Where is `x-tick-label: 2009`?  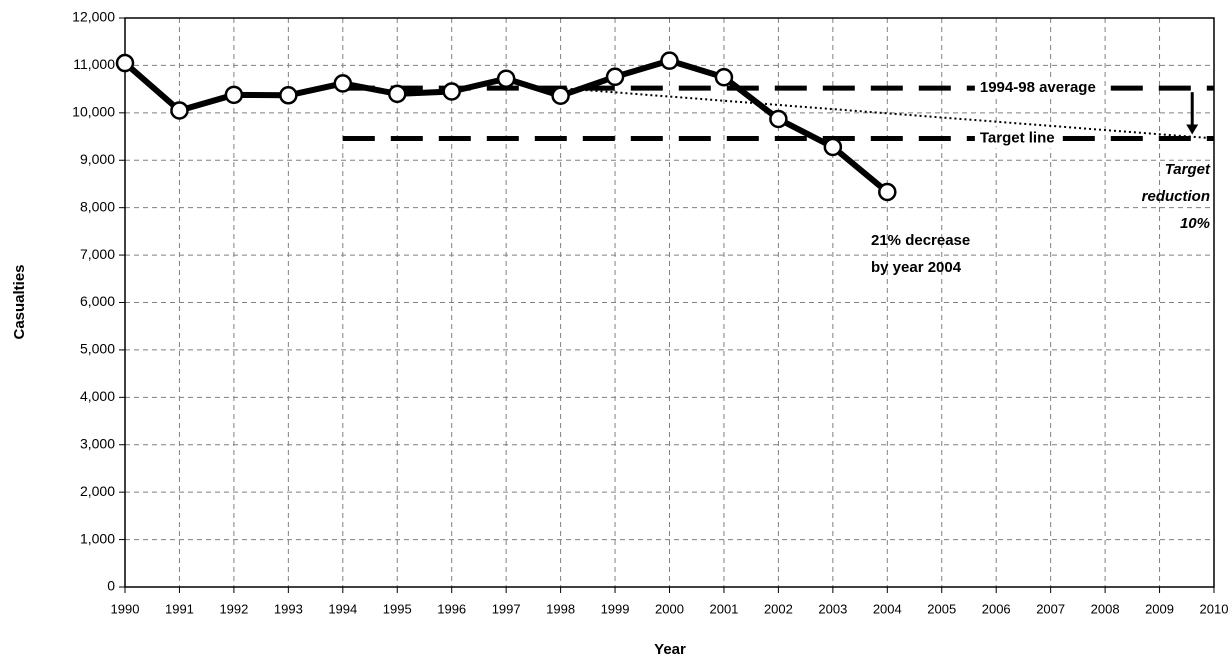 x-tick-label: 2009 is located at coordinates (1159, 608).